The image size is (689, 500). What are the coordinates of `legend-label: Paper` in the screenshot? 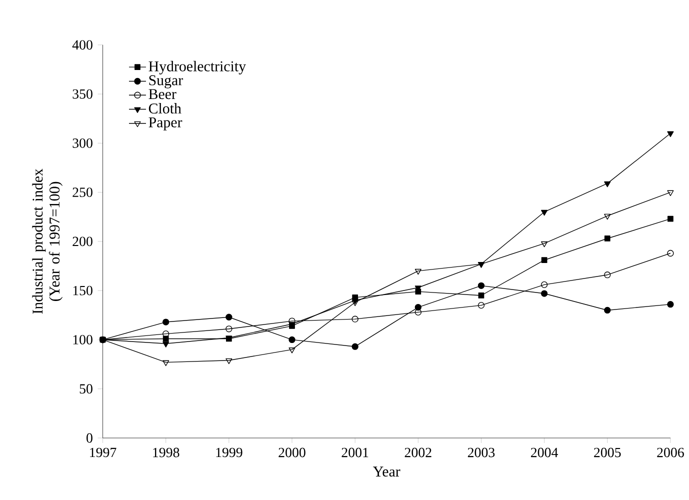 It's located at (165, 124).